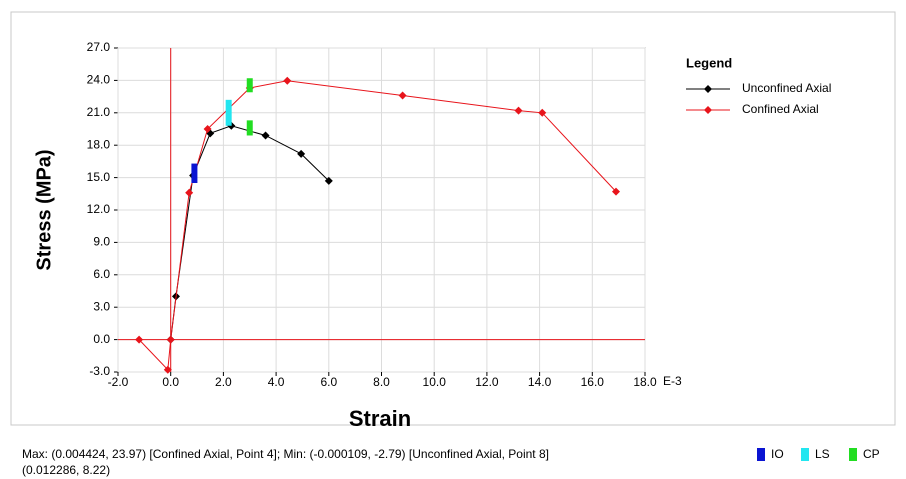 This screenshot has height=479, width=906. Describe the element at coordinates (381, 382) in the screenshot. I see `x-tick-label: 8.0` at that location.